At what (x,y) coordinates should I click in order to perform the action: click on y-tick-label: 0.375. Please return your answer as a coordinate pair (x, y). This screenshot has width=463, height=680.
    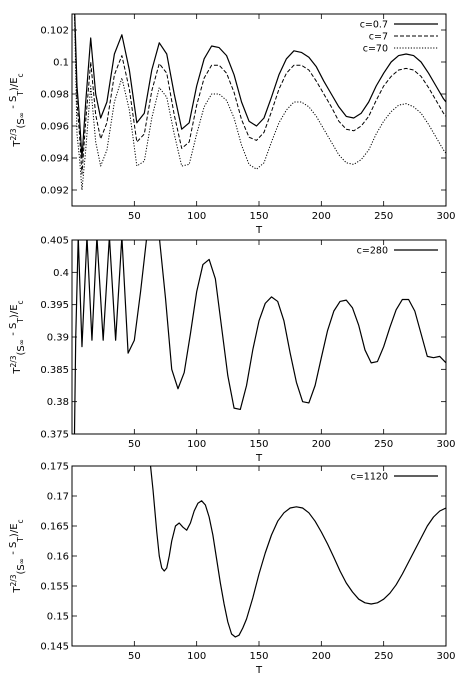
    Looking at the image, I should click on (54, 435).